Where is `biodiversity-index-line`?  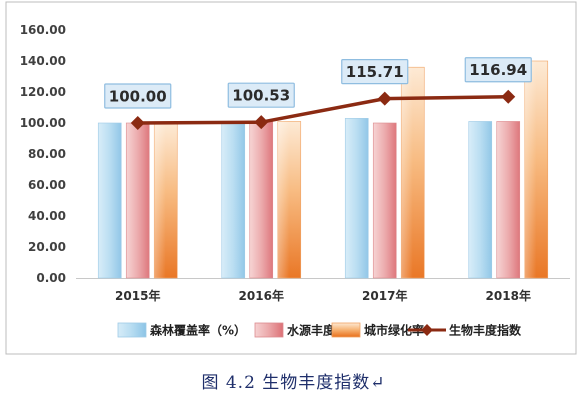
biodiversity-index-line is located at coordinates (323, 109).